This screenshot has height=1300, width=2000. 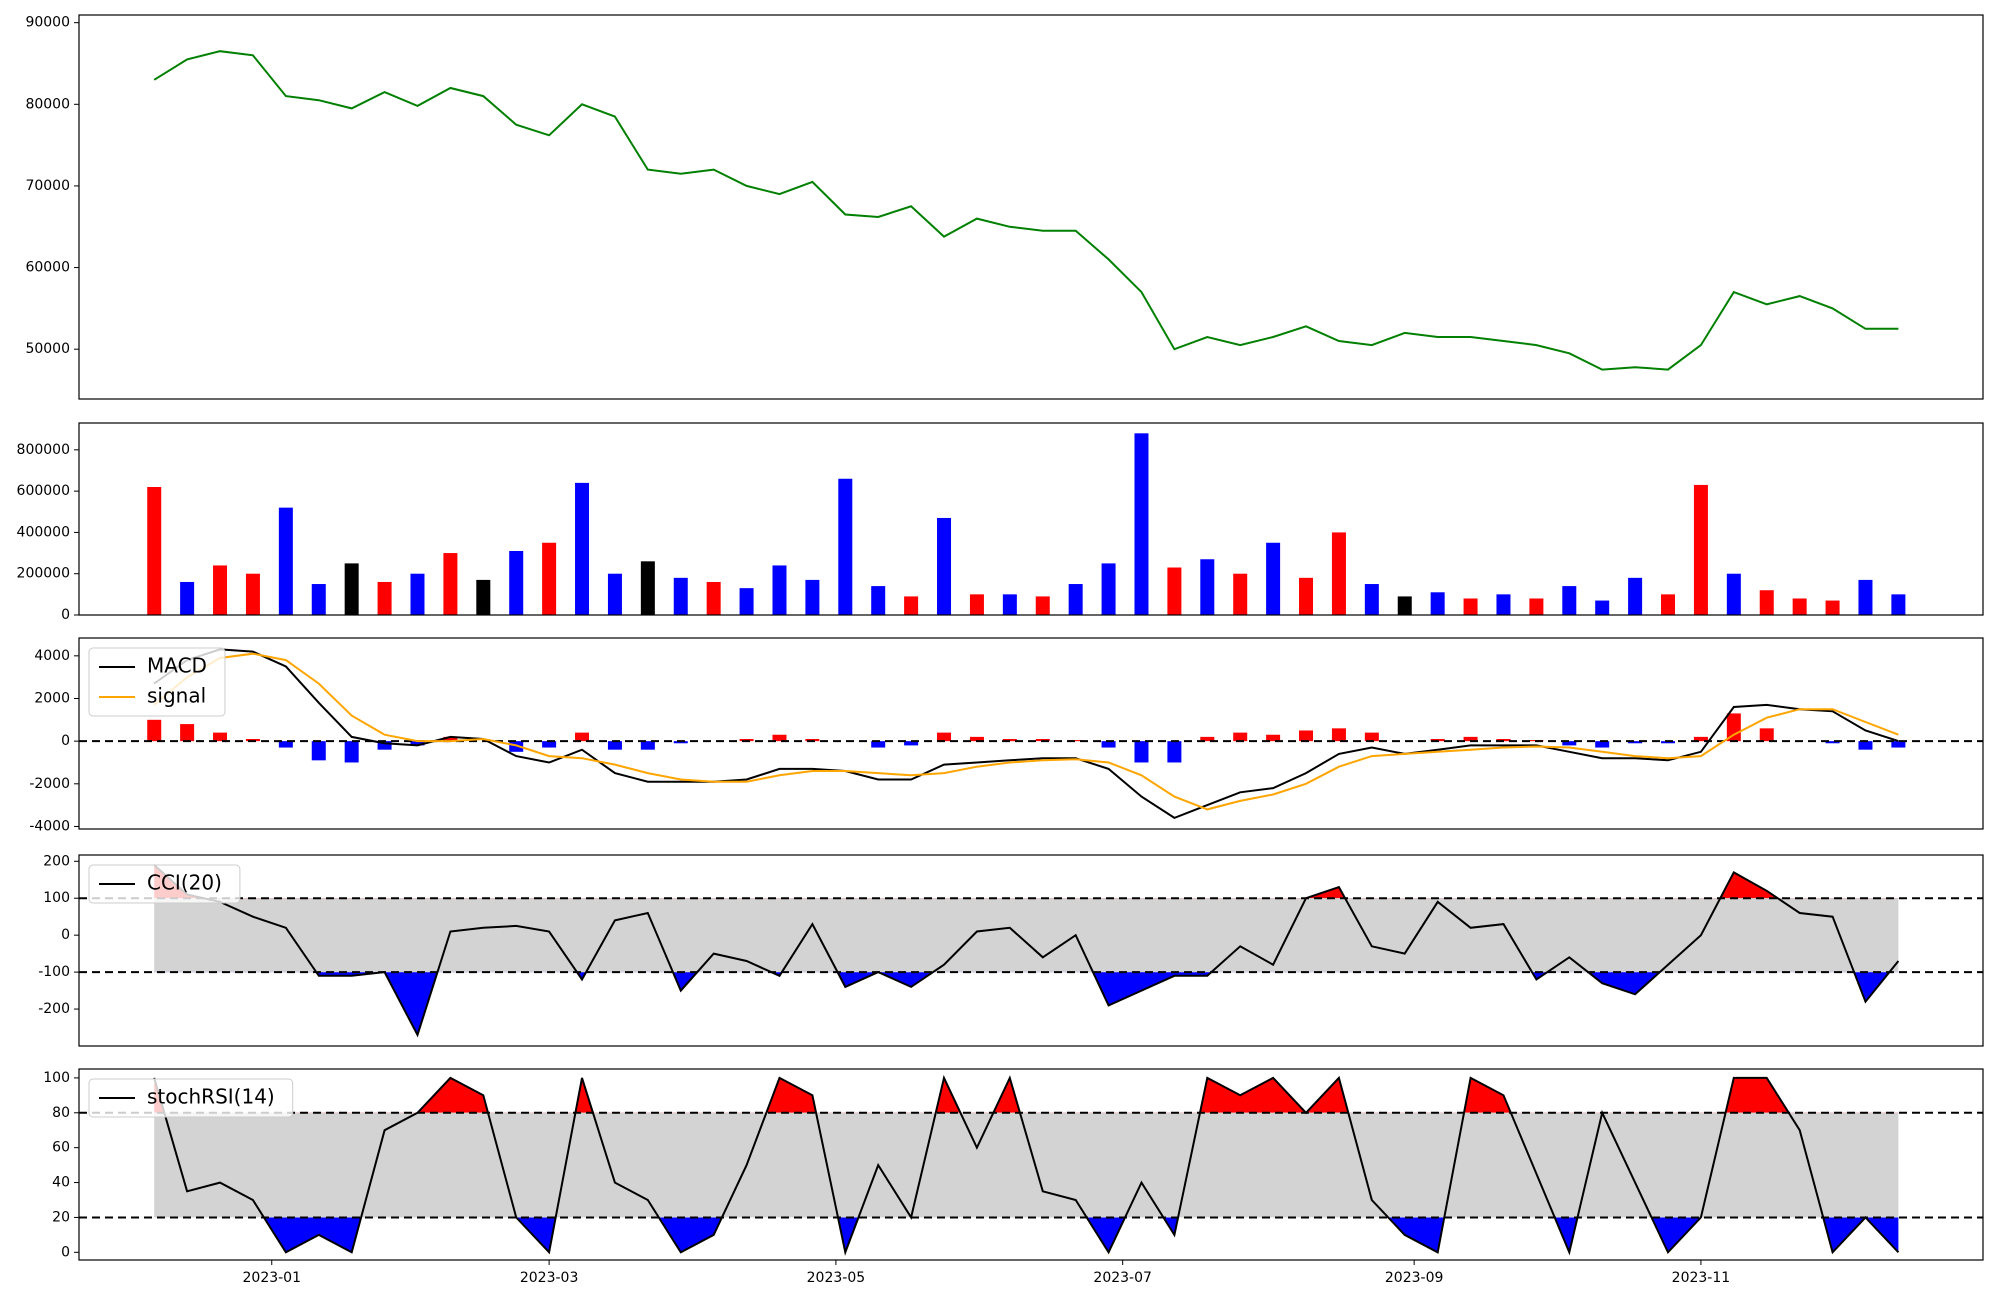 What do you see at coordinates (61, 1217) in the screenshot?
I see `y-tick-label: 20` at bounding box center [61, 1217].